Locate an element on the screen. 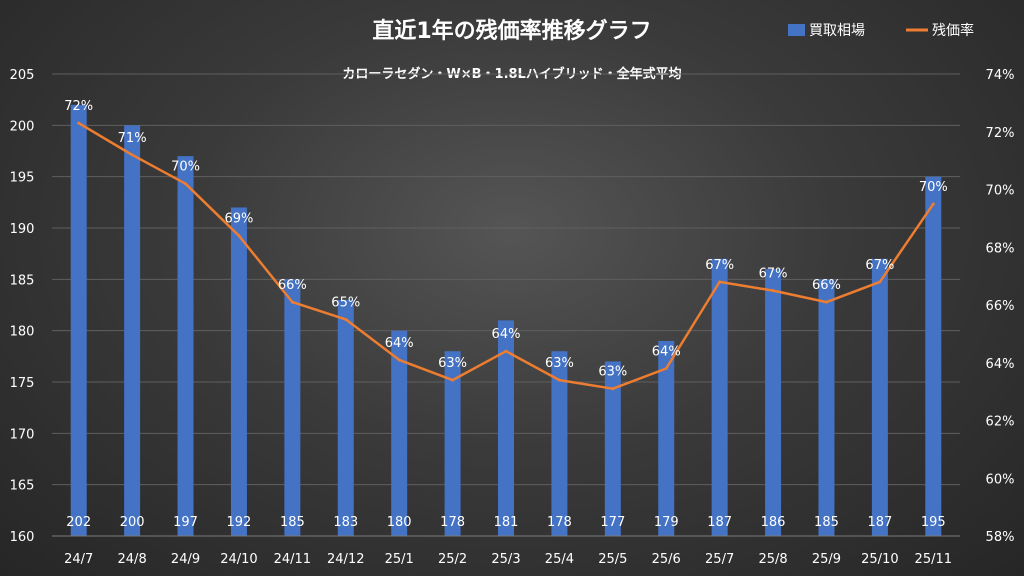 This screenshot has width=1024, height=576. y-right-tick-label: 74% is located at coordinates (1000, 75).